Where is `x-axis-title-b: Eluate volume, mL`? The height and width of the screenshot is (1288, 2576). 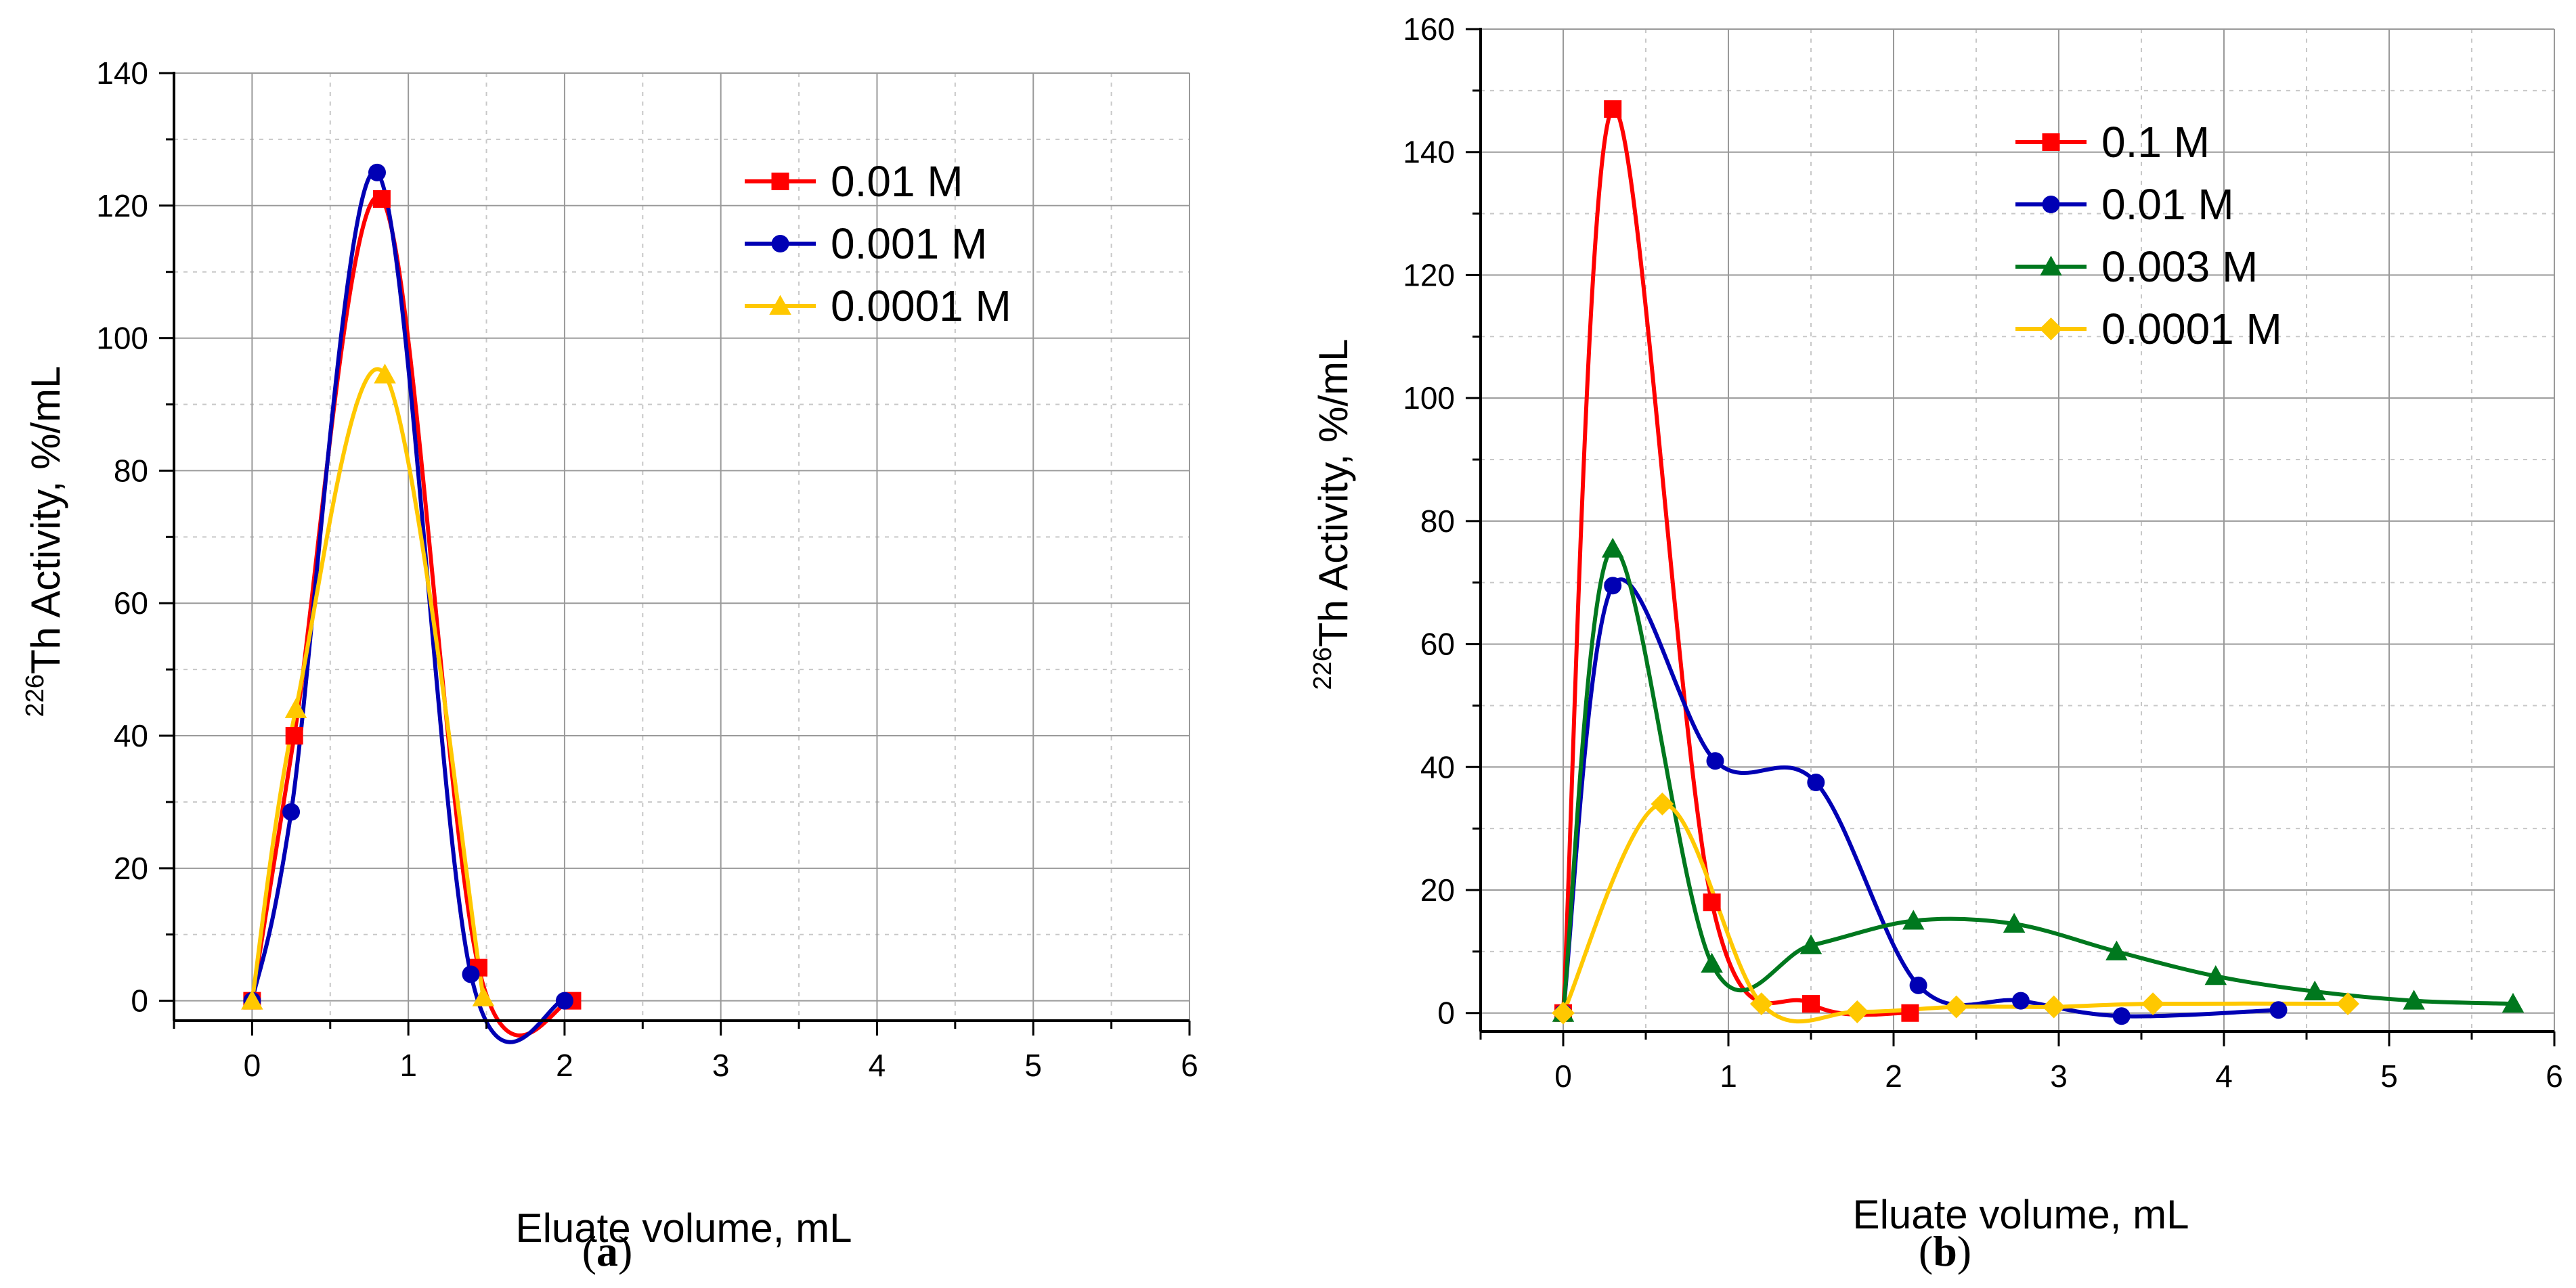
x-axis-title-b: Eluate volume, mL is located at coordinates (2021, 1214).